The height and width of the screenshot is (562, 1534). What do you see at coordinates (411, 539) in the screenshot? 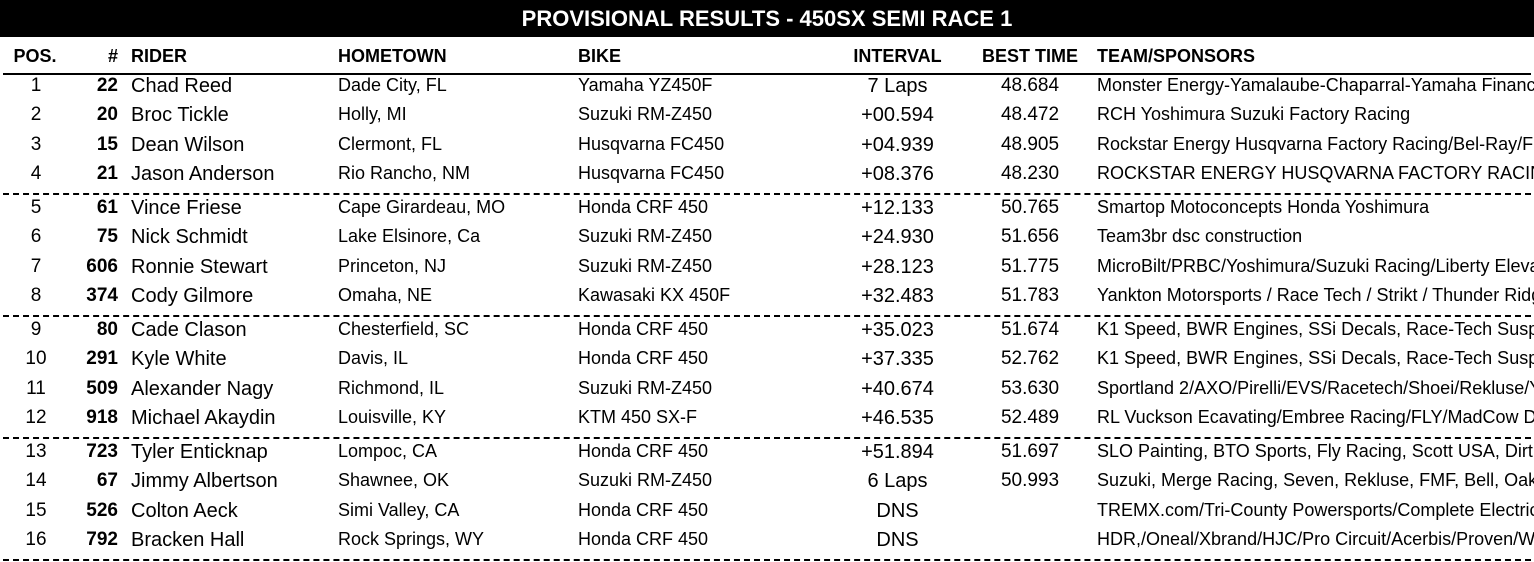
I see `cell-hometown: Rock Springs, WY` at bounding box center [411, 539].